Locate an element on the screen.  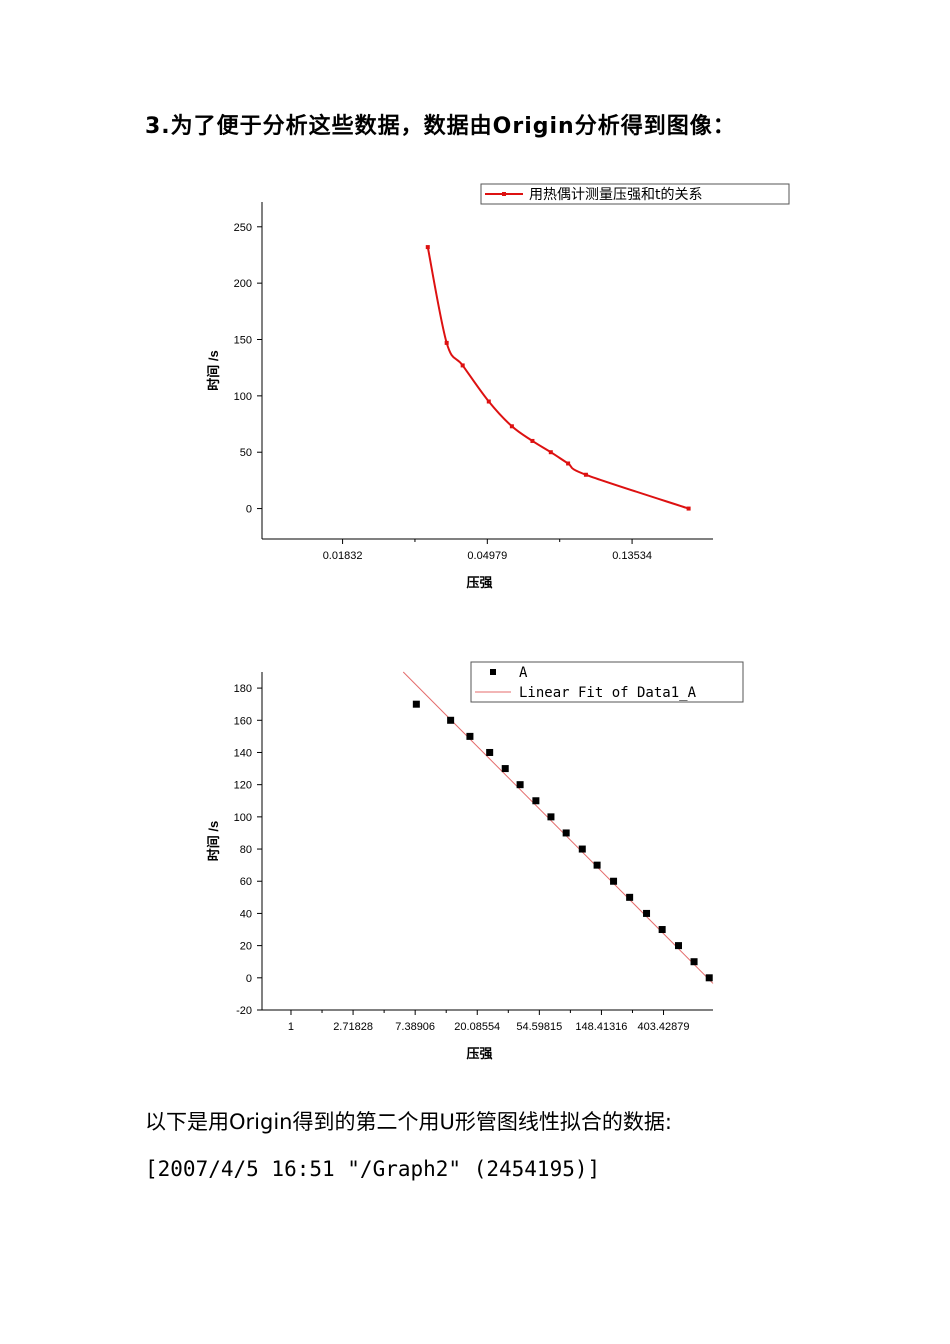
fit-data-intro: 以下是用Origin得到的第二个用U形管图线性拟合的数据: is located at coordinates (408, 1122).